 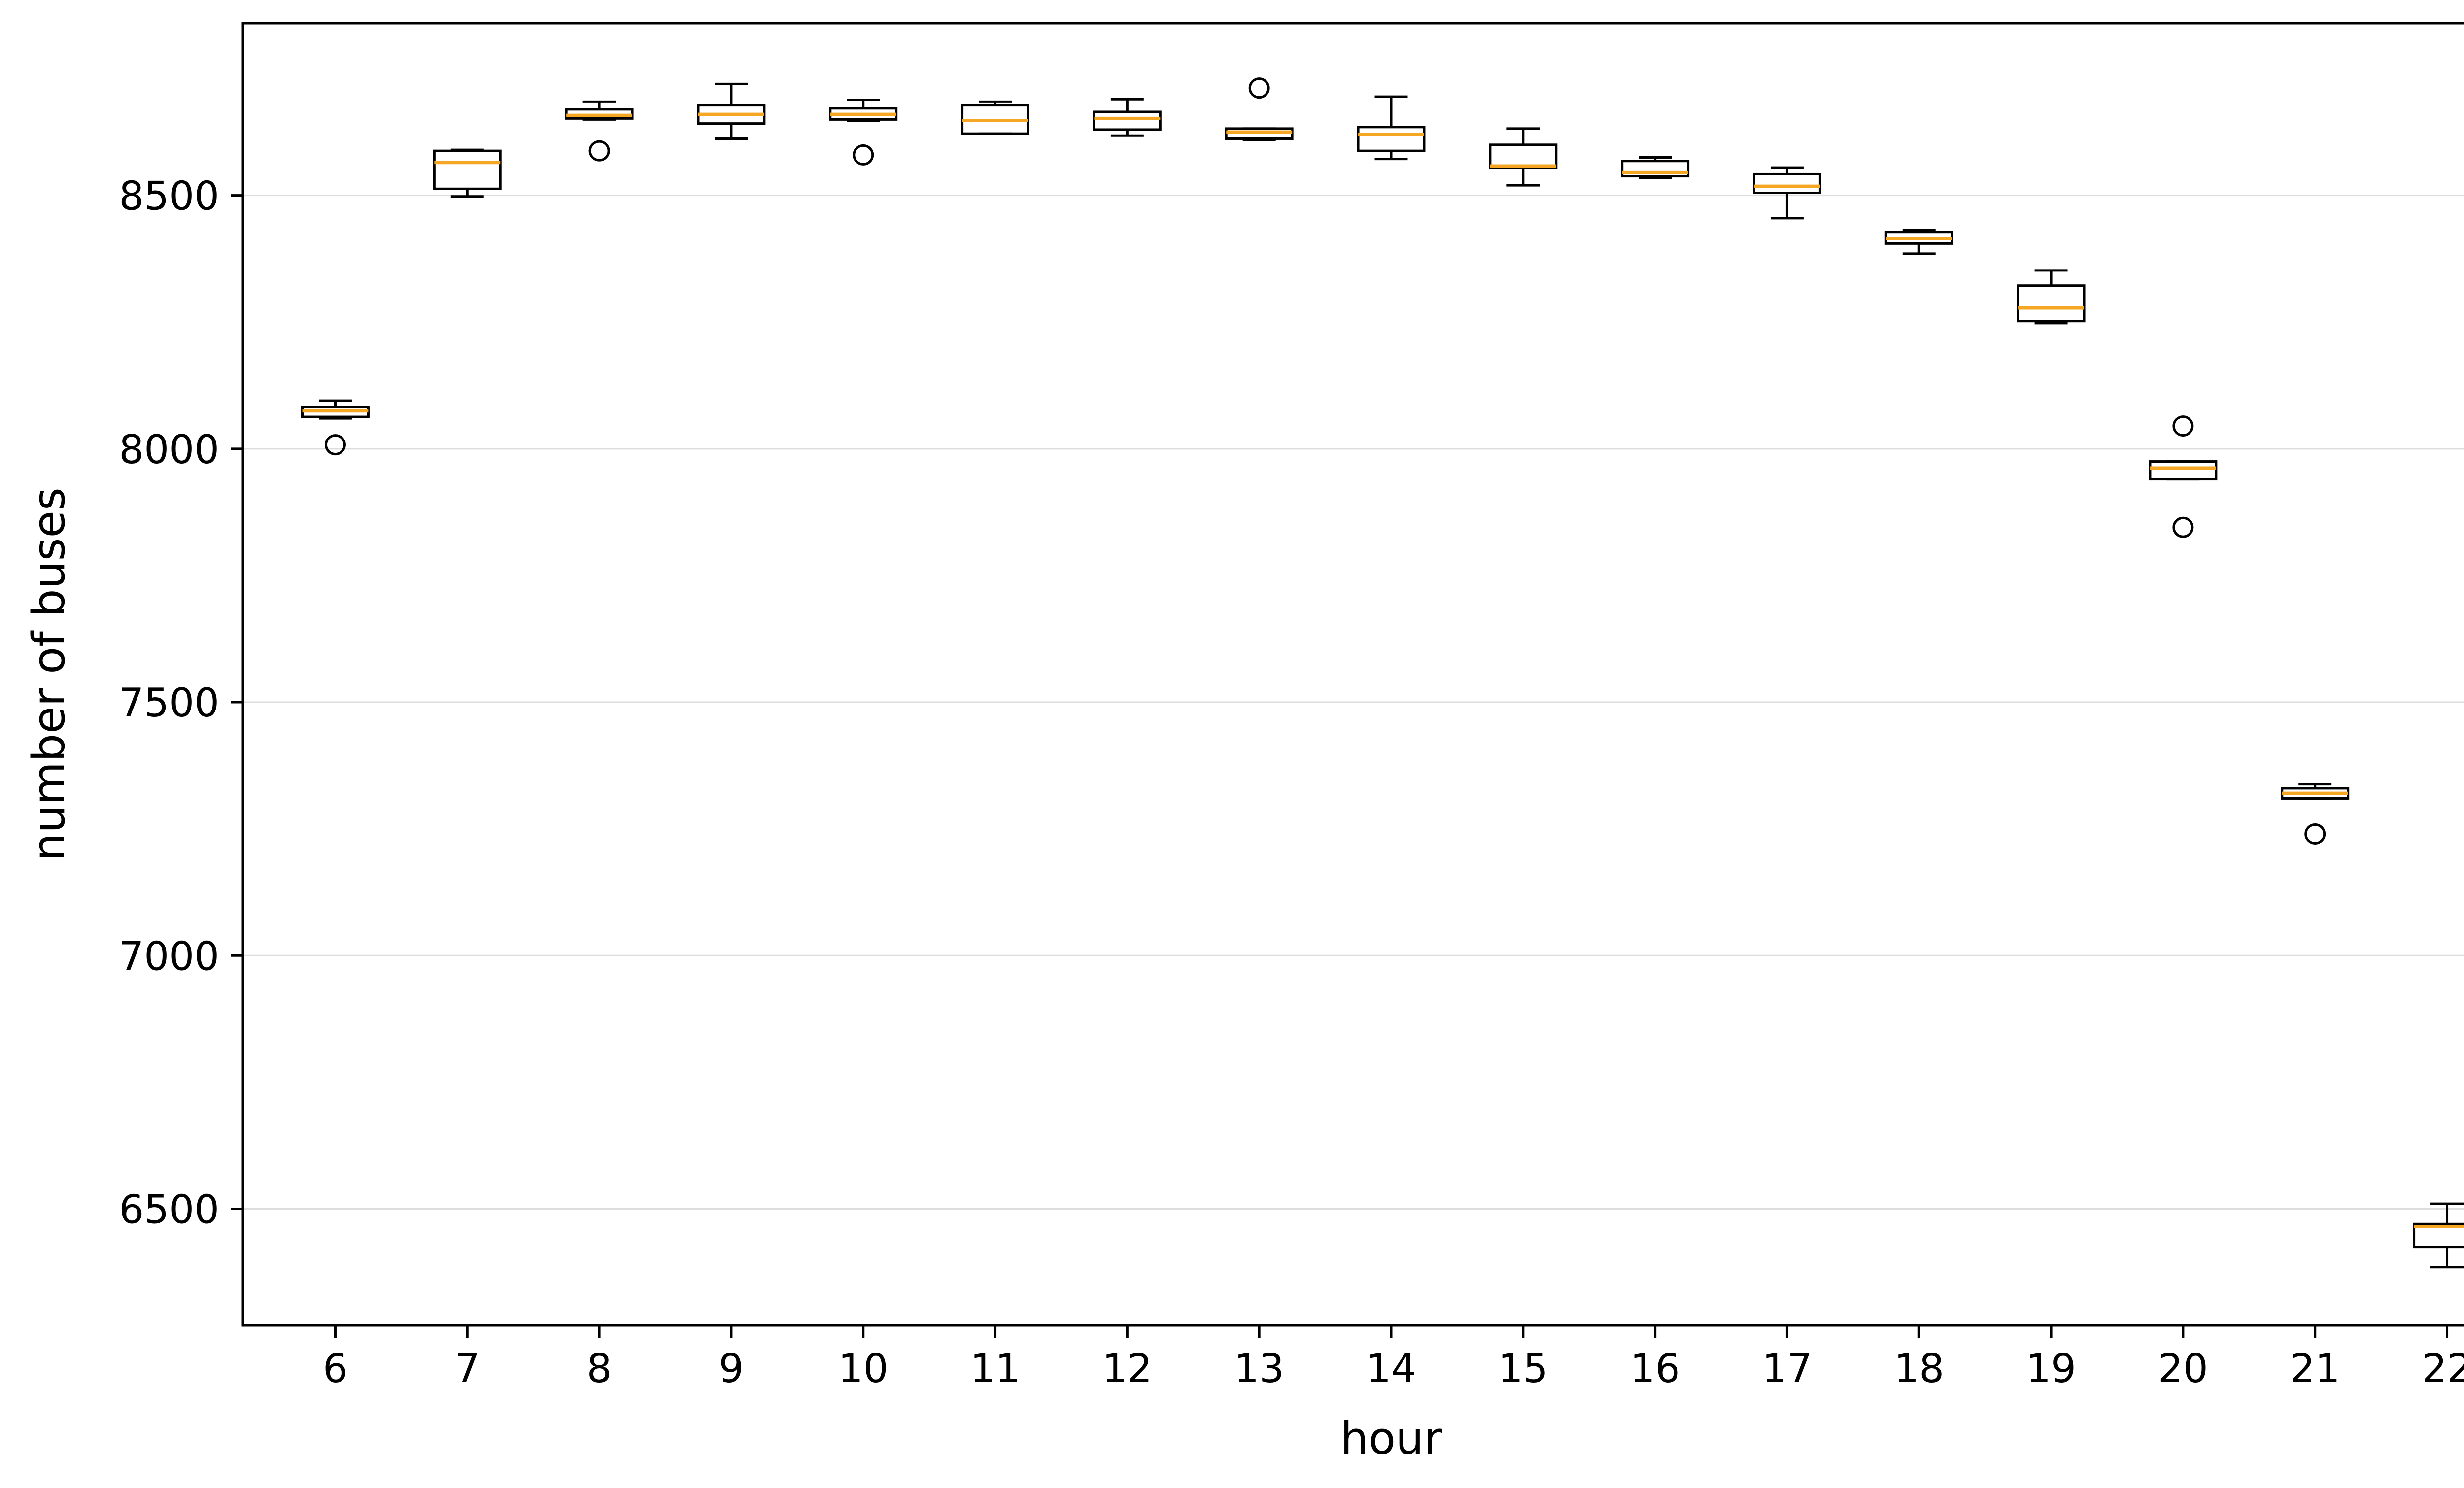 I want to click on y-tick-label-7500: 7500, so click(x=169, y=703).